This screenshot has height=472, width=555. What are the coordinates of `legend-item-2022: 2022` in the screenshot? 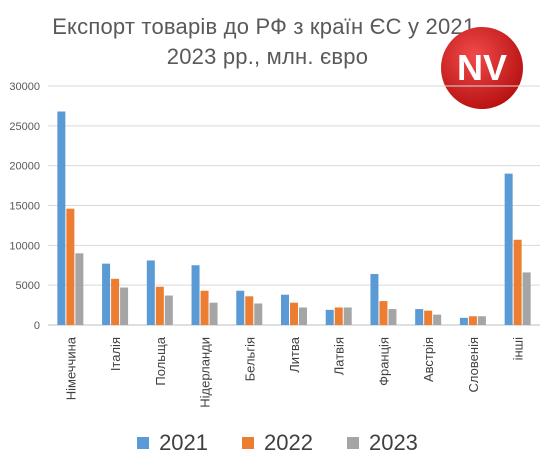 It's located at (277, 443).